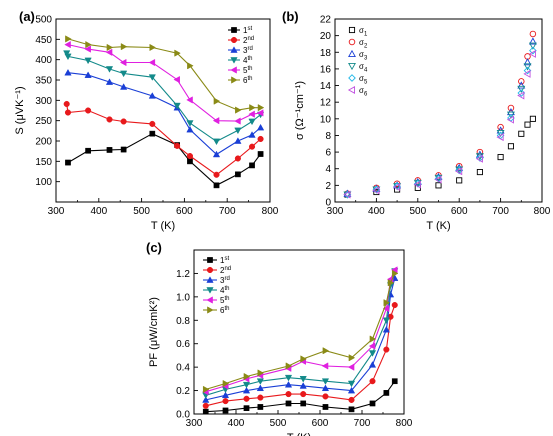  I want to click on legend-label: 6th, so click(224, 310).